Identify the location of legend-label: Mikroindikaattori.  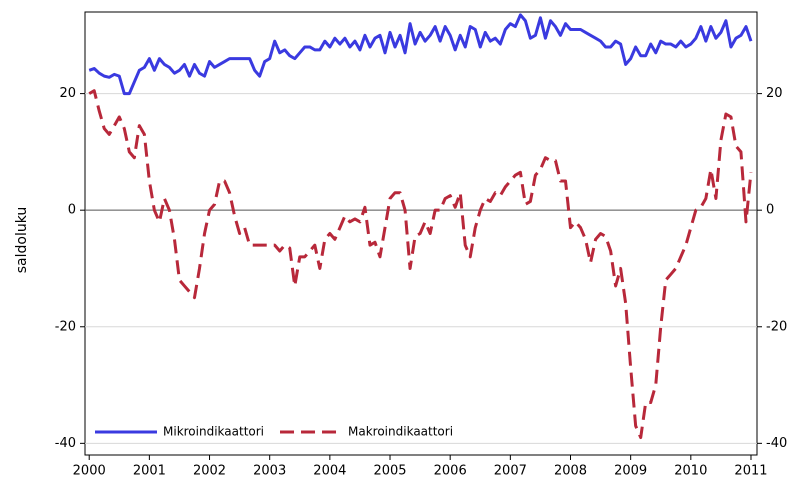
(213, 432).